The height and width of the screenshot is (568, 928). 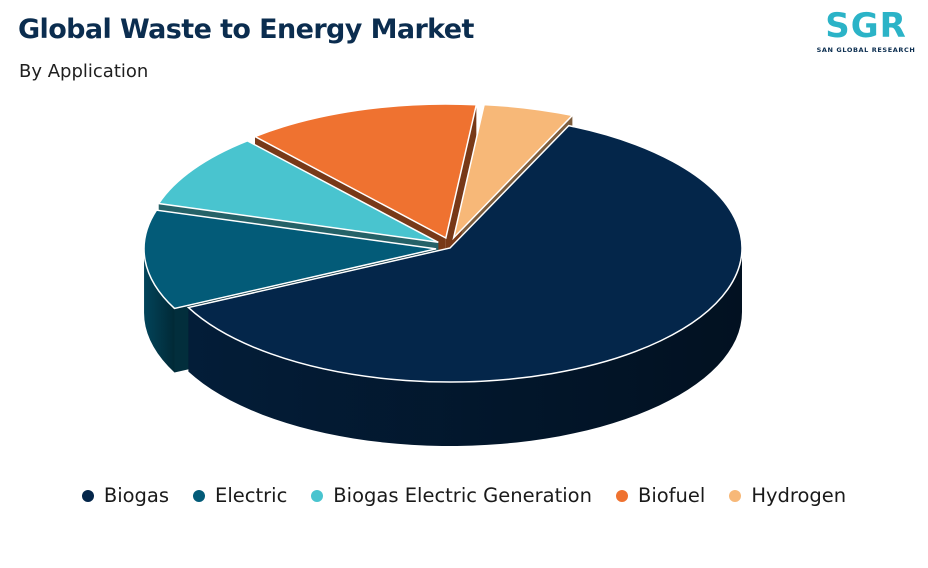 What do you see at coordinates (290, 259) in the screenshot?
I see `slice-electric` at bounding box center [290, 259].